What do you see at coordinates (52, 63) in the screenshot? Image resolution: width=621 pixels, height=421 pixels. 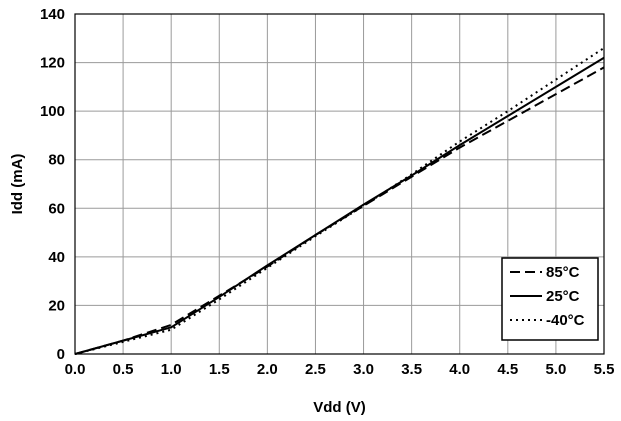 I see `y-tick-label-6: 120` at bounding box center [52, 63].